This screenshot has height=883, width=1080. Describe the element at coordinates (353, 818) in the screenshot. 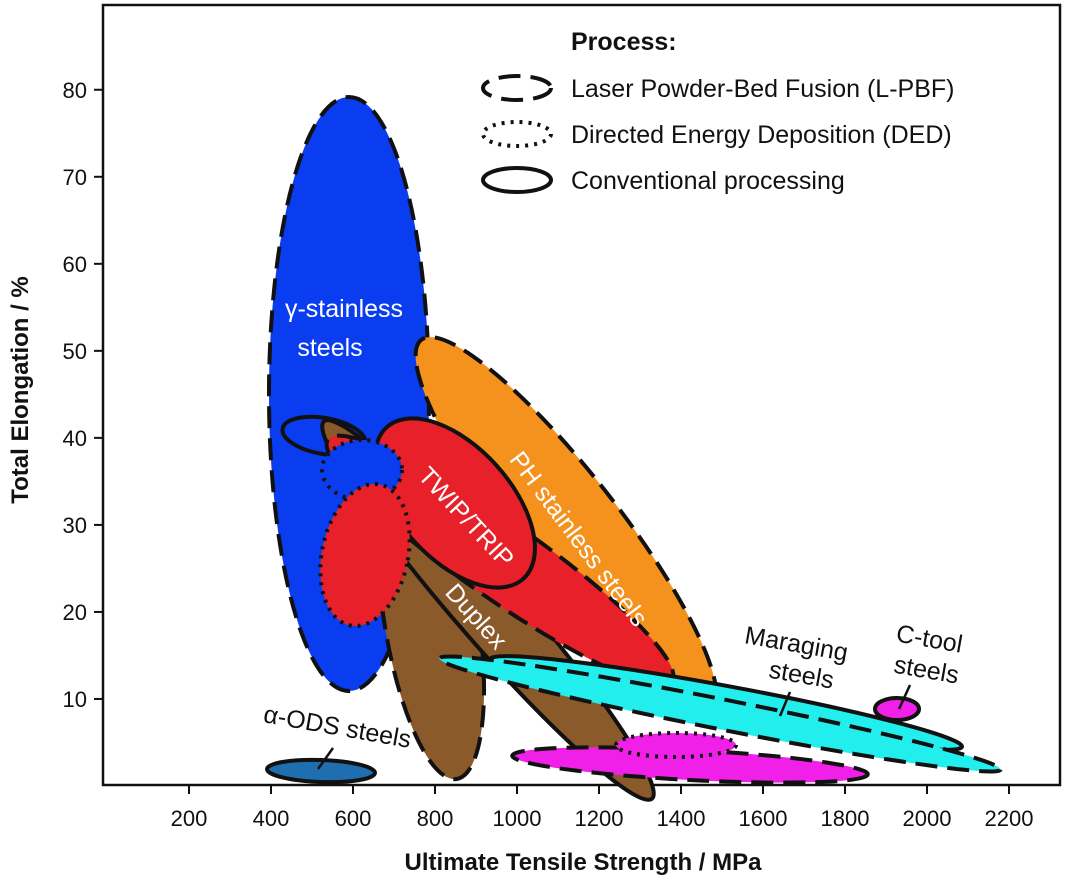

I see `x-tick-label: 600` at that location.